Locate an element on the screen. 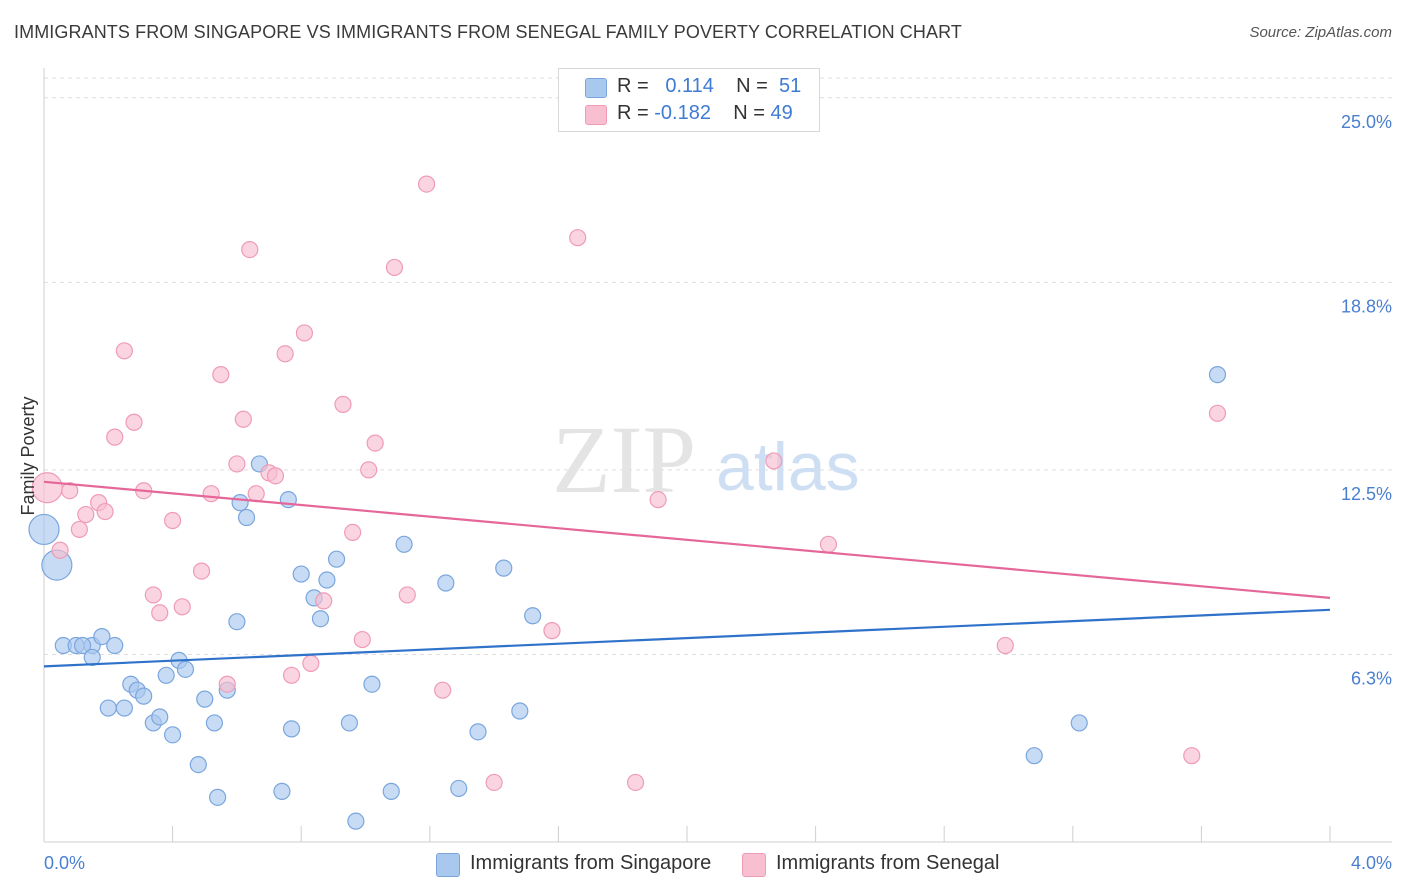 Image resolution: width=1406 pixels, height=892 pixels. watermark: ZIP atlas is located at coordinates (706, 459).